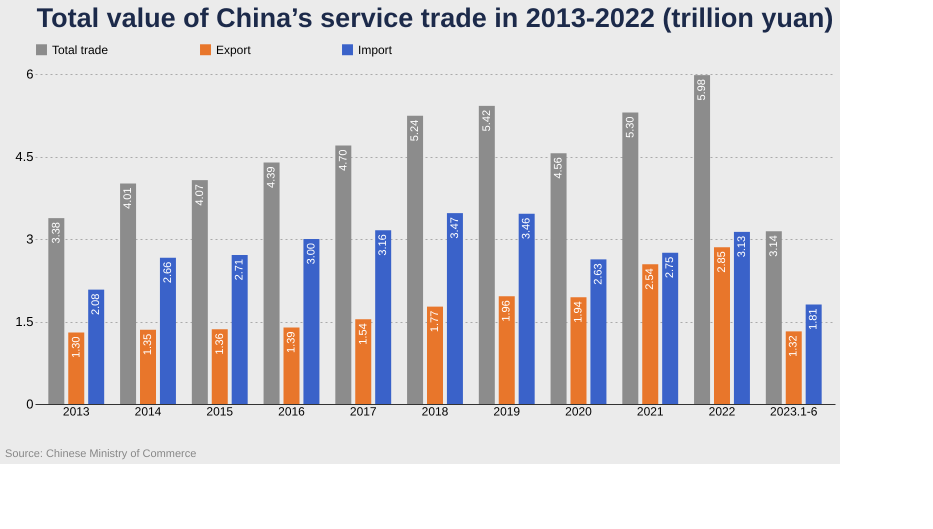  I want to click on text: 3.16, so click(383, 245).